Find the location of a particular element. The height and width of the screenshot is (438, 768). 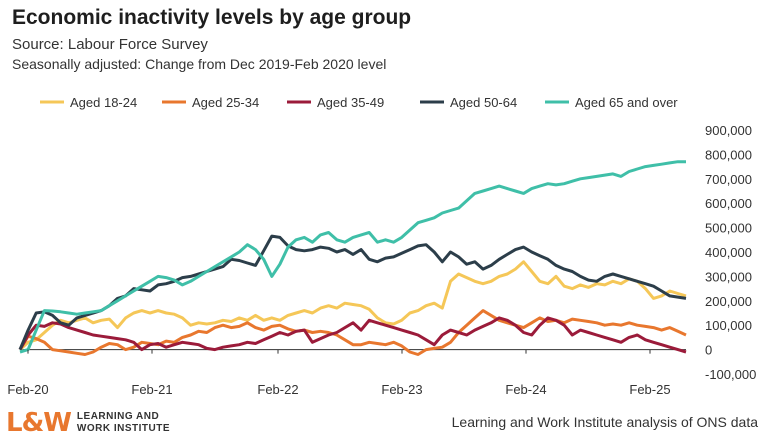

y-tick-label: 600,000 is located at coordinates (728, 203).